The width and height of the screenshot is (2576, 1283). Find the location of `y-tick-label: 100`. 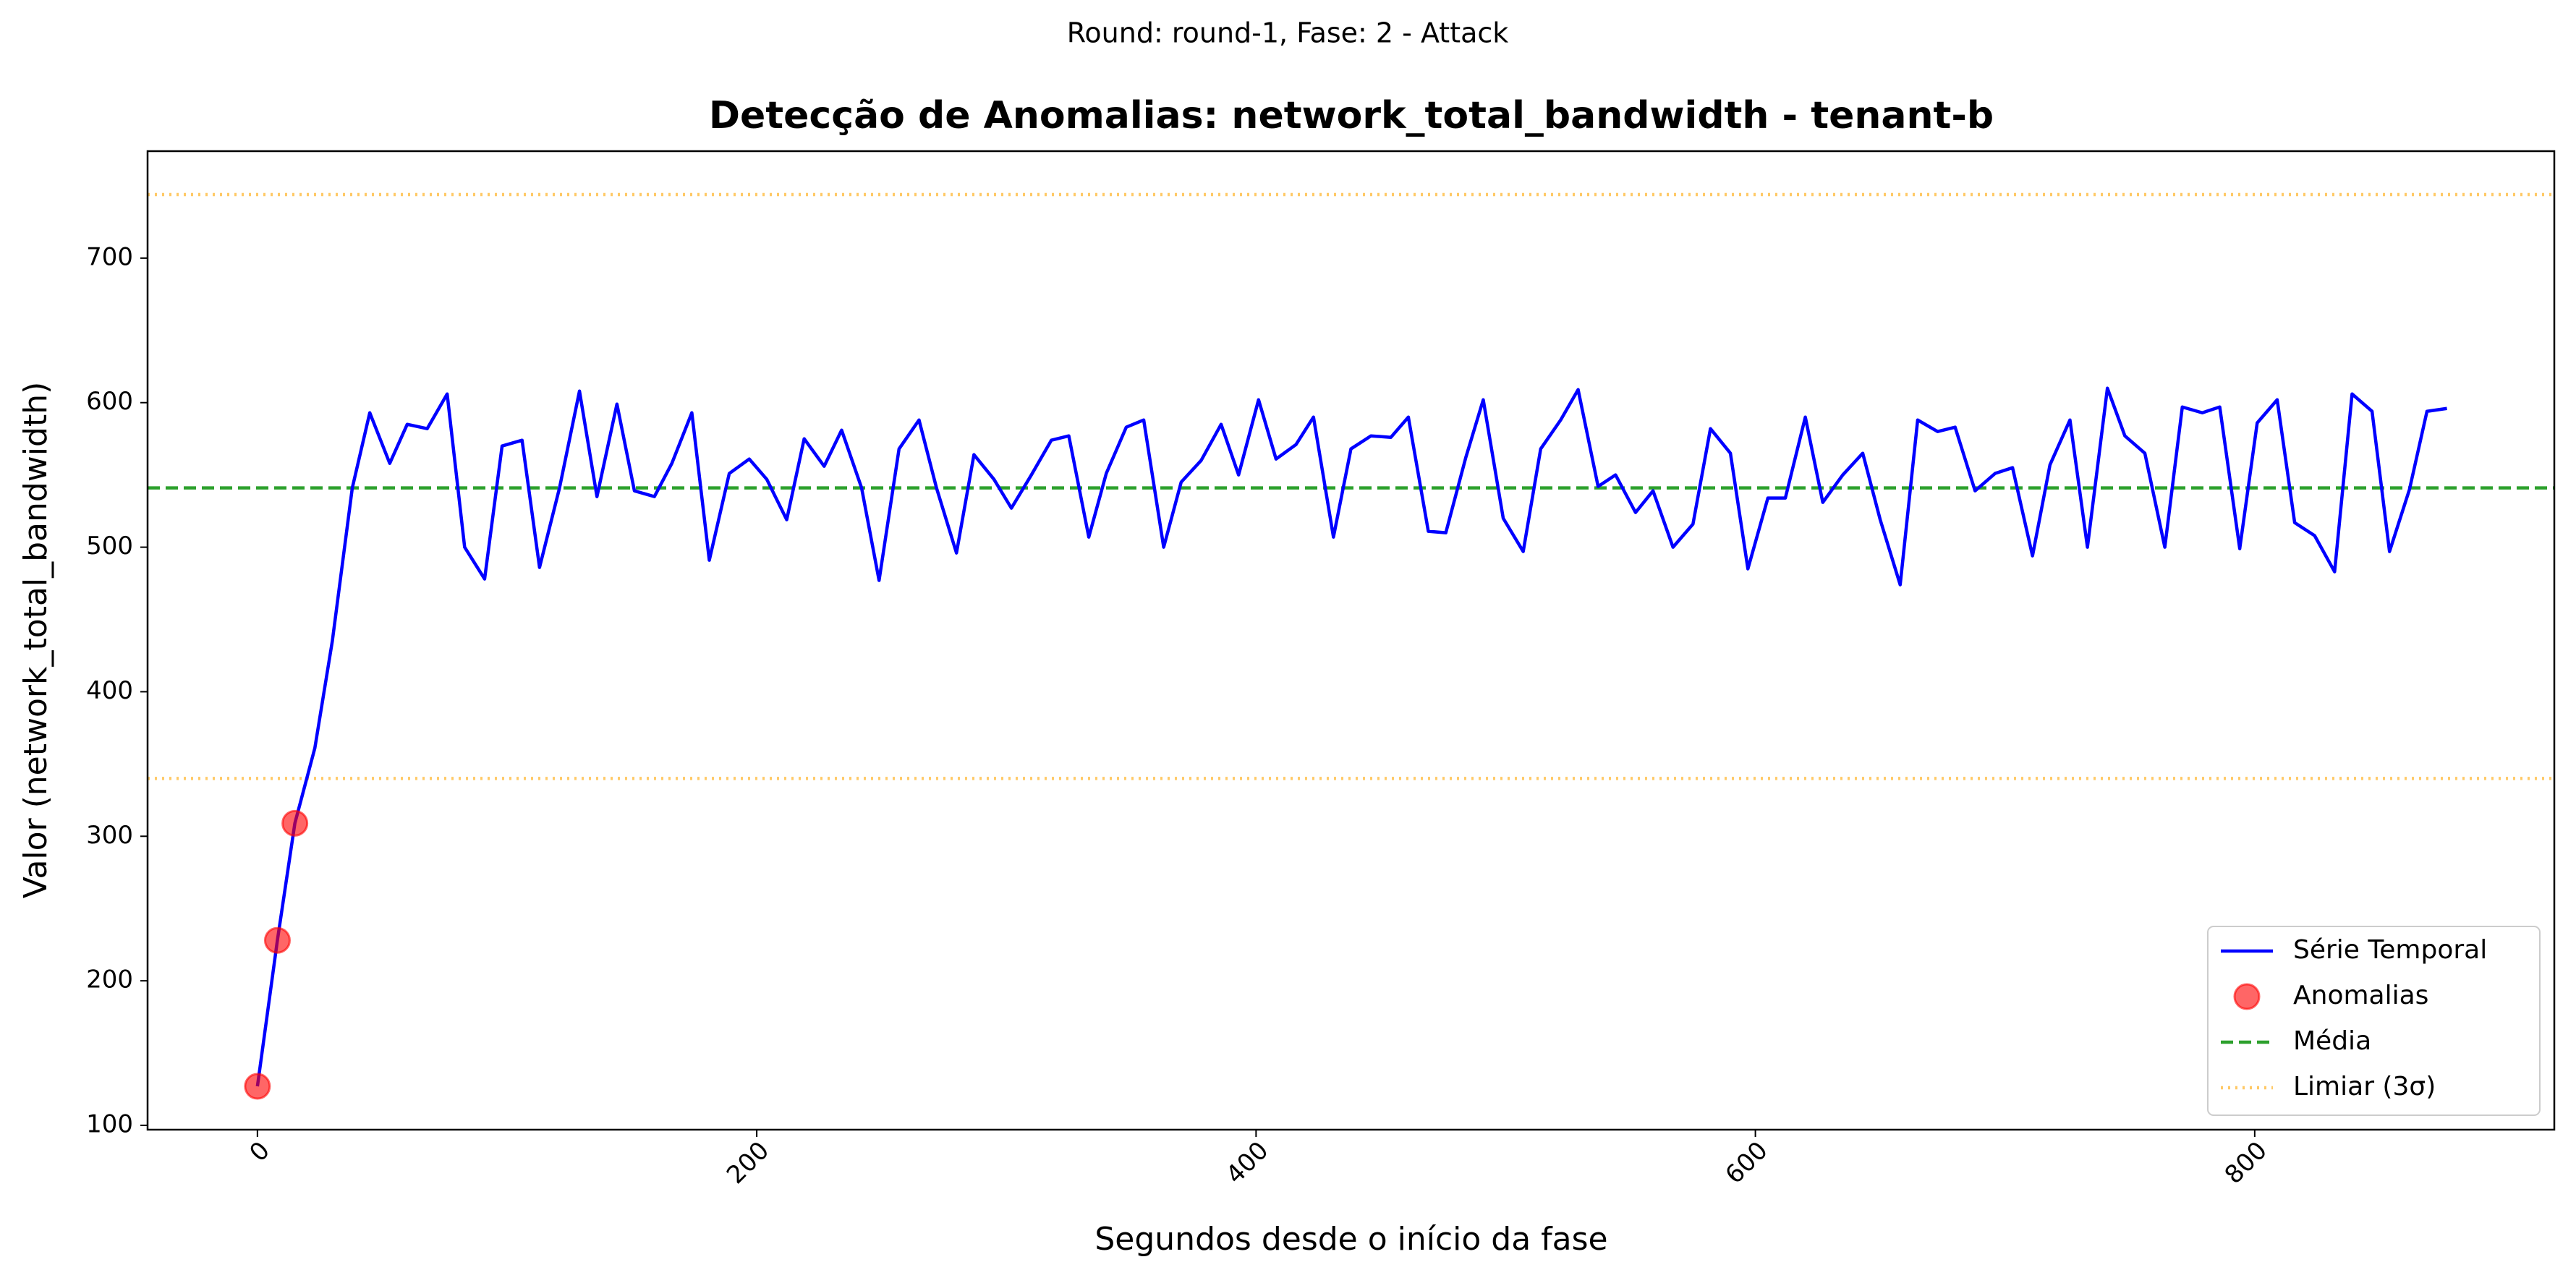

y-tick-label: 100 is located at coordinates (109, 1124).